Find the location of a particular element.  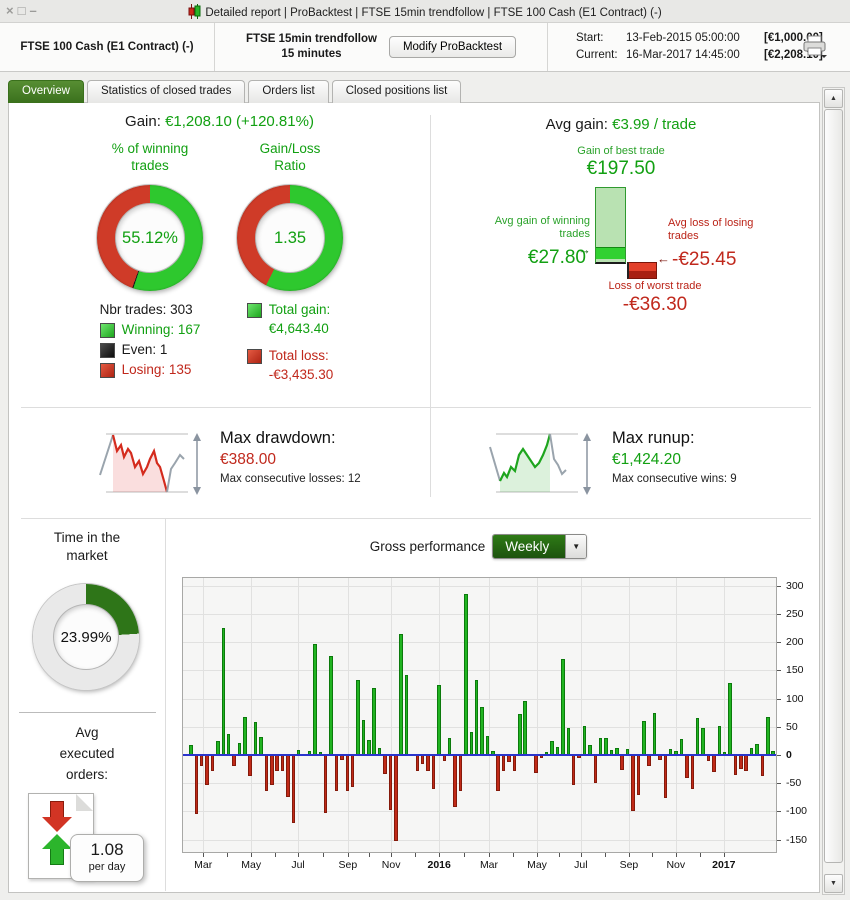

up-arrow-icon is located at coordinates (57, 841).